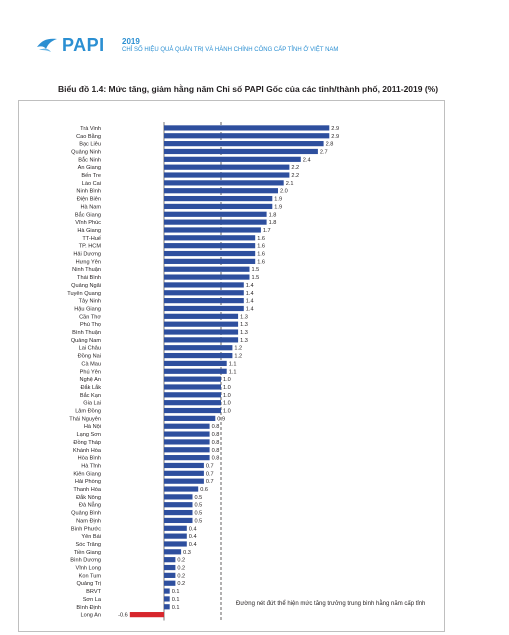  I want to click on category-label: Đà Nẵng, so click(90, 505).